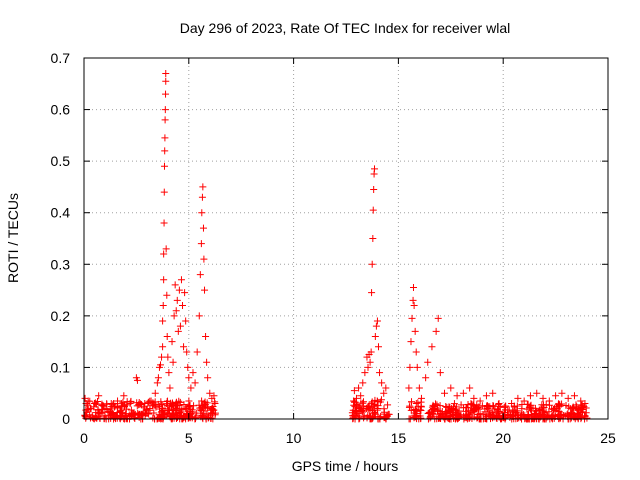 The image size is (640, 480). Describe the element at coordinates (61, 58) in the screenshot. I see `y-tick-label: 0.7` at that location.